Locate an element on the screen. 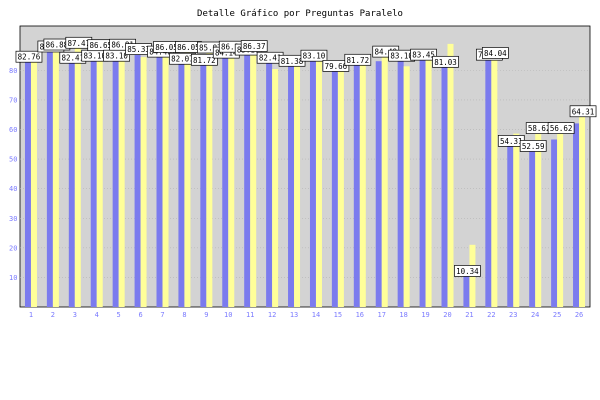 This screenshot has width=600, height=400. data-label: 83.45 is located at coordinates (423, 54).